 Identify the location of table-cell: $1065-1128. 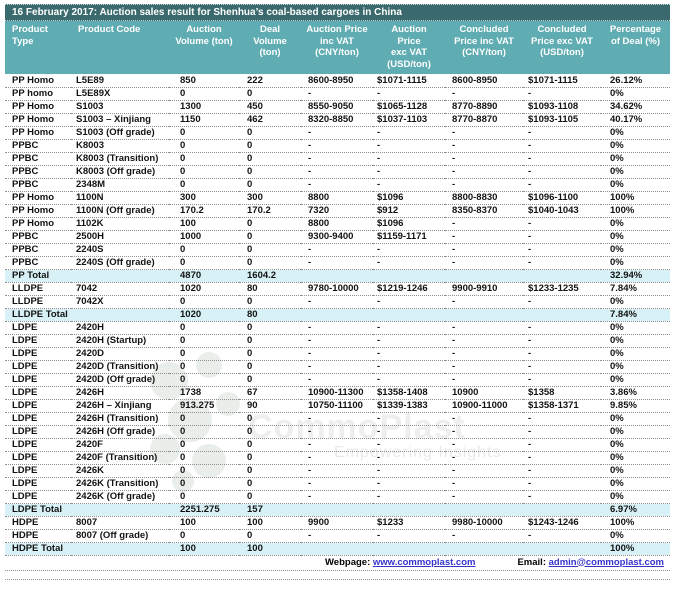
(409, 107).